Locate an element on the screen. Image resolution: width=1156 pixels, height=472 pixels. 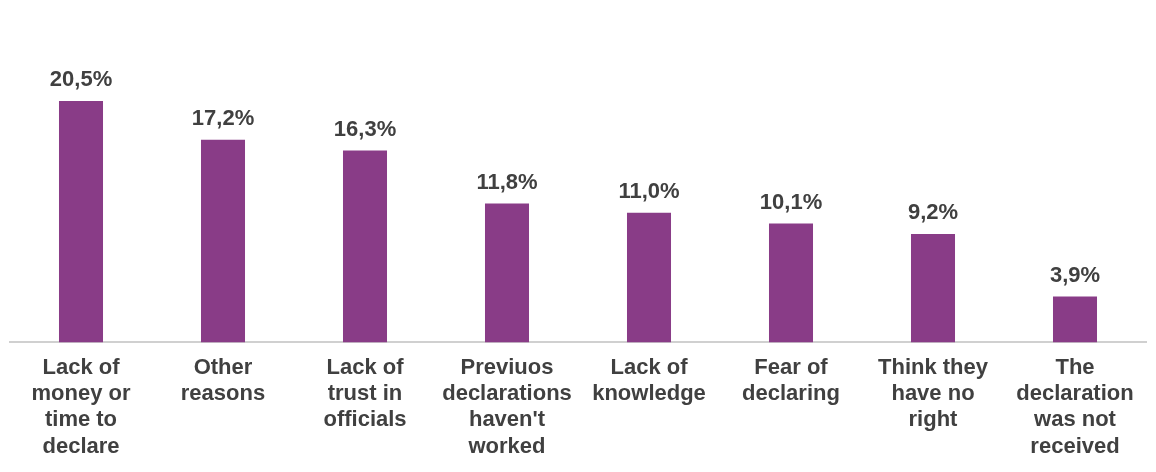
data-label: 11,8% is located at coordinates (507, 181).